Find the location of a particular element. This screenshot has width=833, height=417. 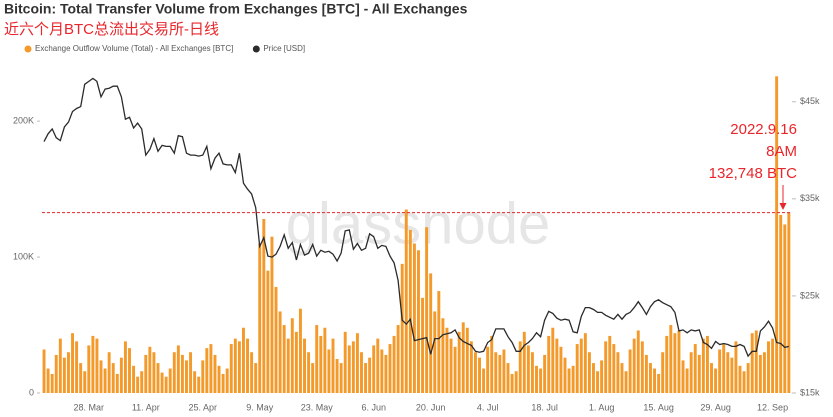

chart-subtitle: 近六个月BTC总流出交易所-日线 is located at coordinates (111, 29).